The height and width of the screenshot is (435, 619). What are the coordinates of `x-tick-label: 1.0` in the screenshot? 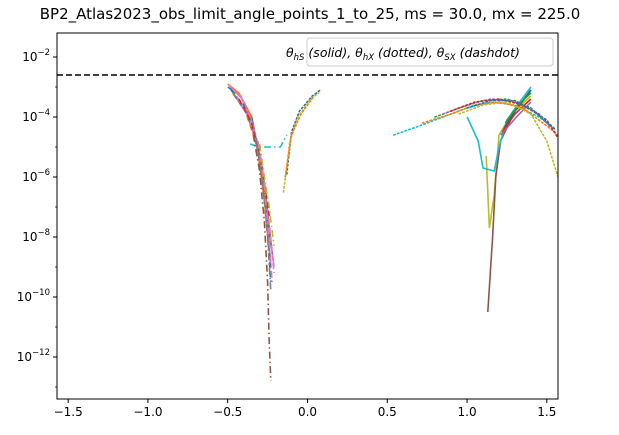 It's located at (467, 412).